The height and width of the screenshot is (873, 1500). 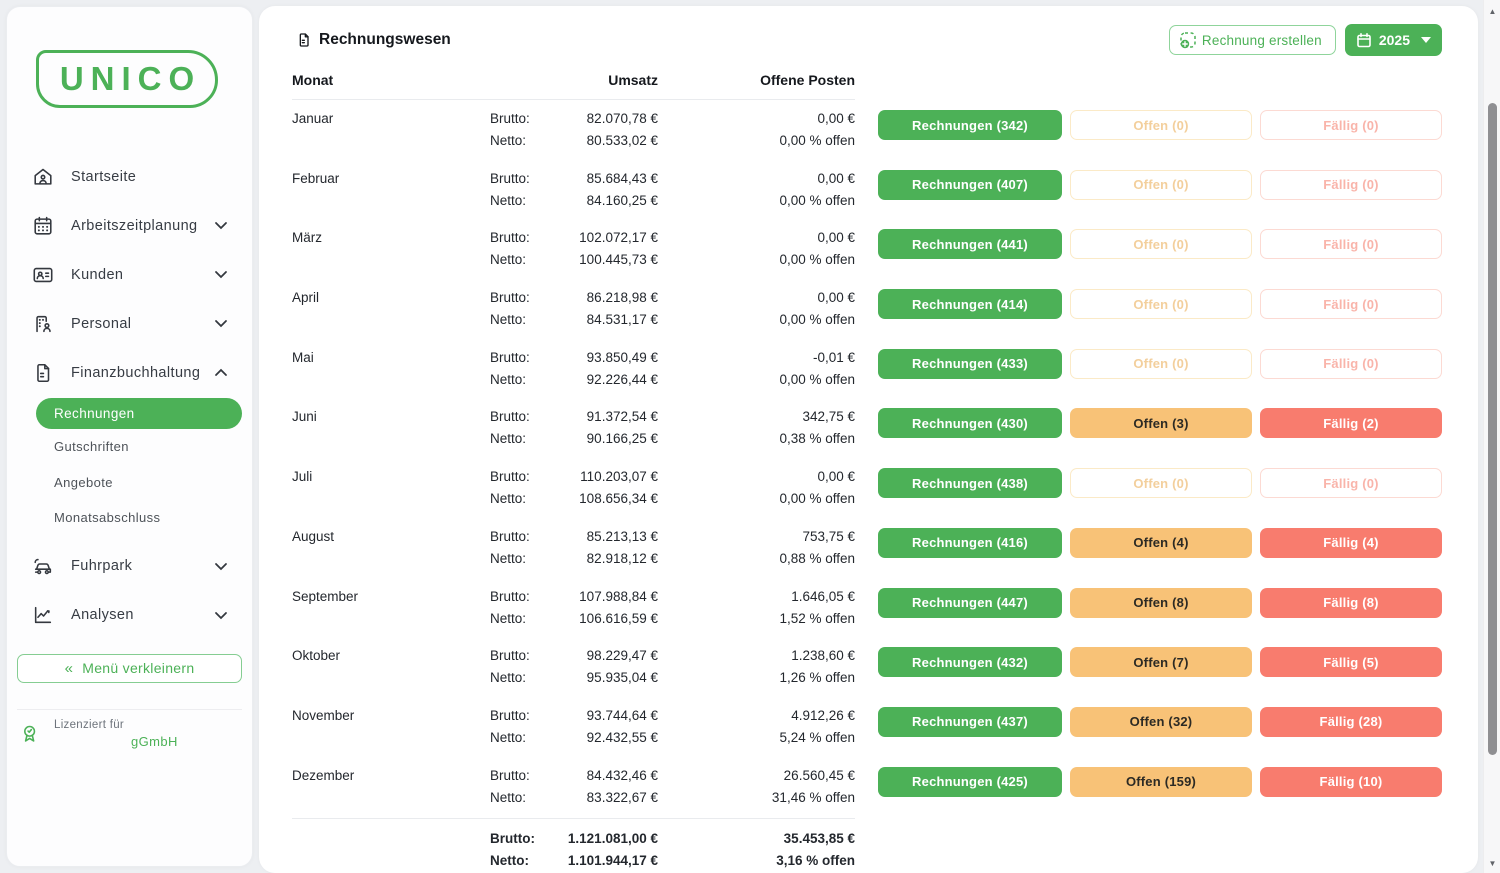 I want to click on month-label: Juni, so click(x=304, y=417).